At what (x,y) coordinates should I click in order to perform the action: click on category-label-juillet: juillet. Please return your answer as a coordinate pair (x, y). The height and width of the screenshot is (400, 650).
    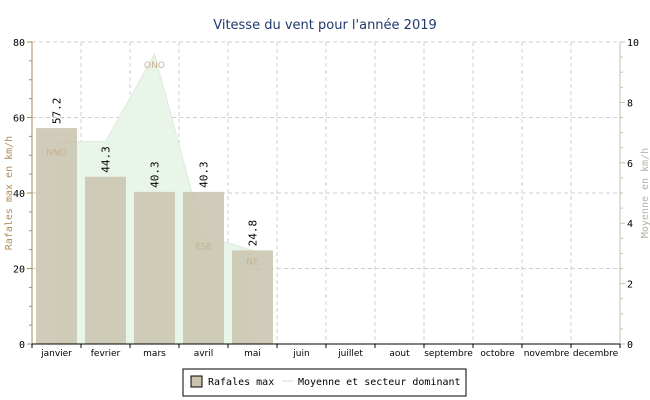
    Looking at the image, I should click on (350, 354).